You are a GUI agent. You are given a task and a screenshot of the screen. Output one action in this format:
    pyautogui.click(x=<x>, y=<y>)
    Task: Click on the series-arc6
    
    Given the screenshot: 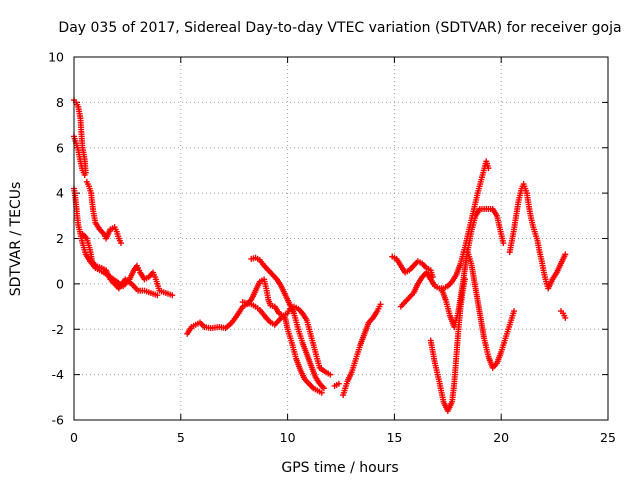 What is the action you would take?
    pyautogui.click(x=259, y=327)
    